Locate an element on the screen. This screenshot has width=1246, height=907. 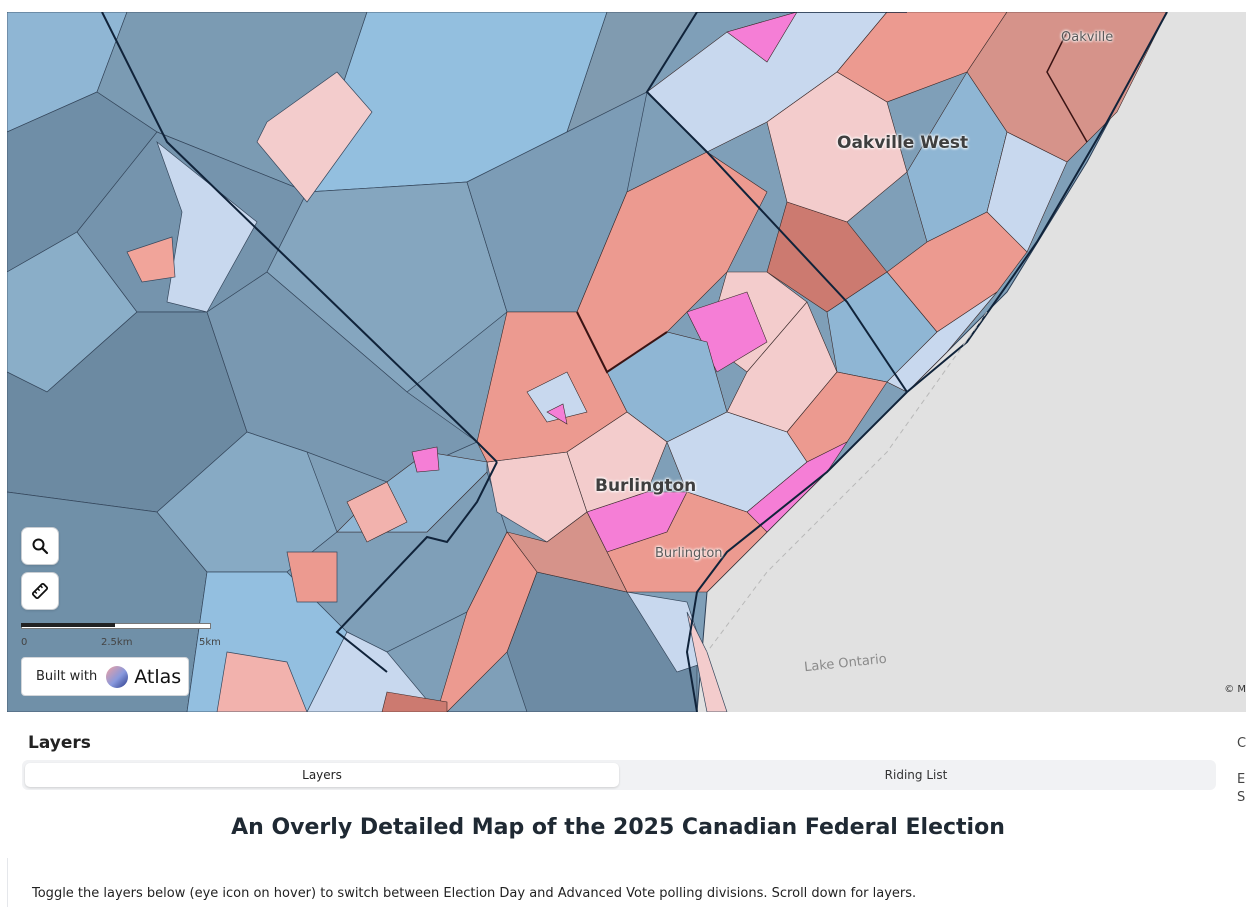
side-panel-peek-text: E is located at coordinates (1241, 779).